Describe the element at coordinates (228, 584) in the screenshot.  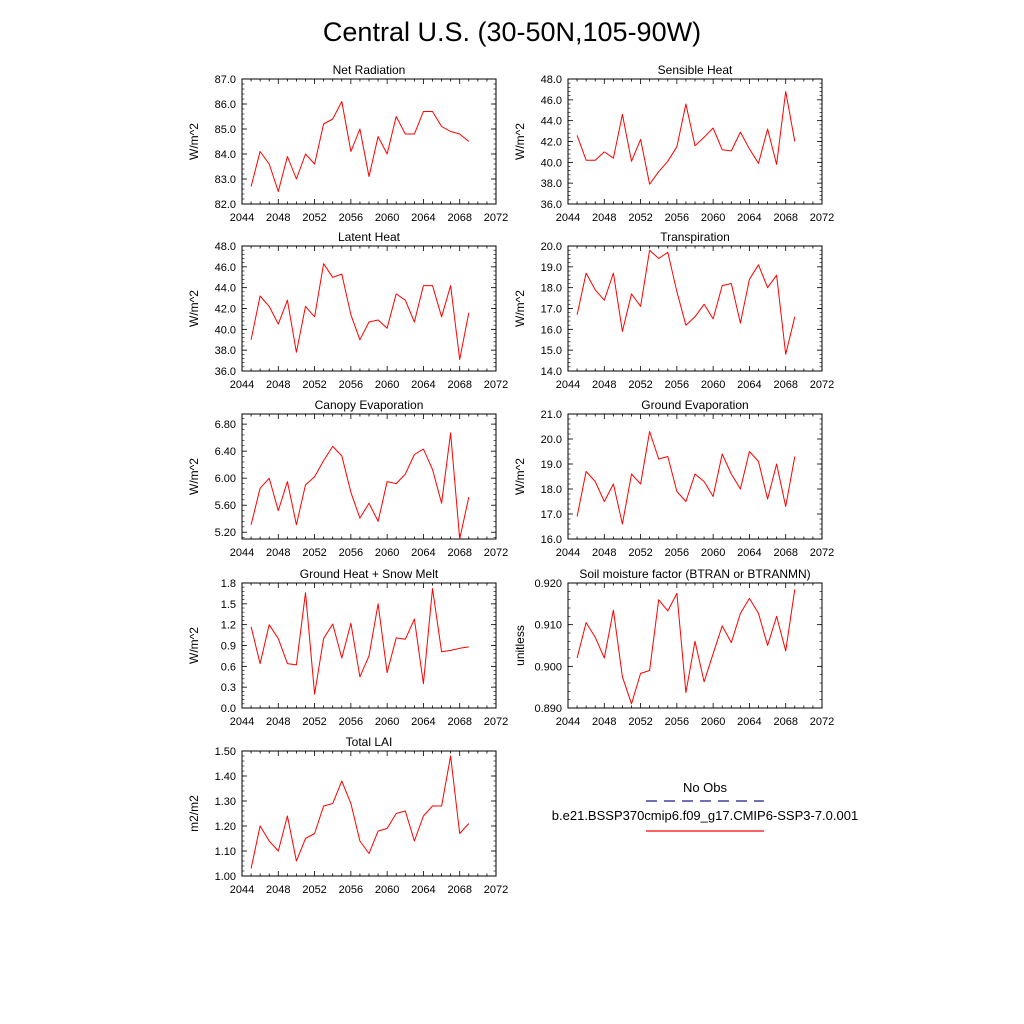
I see `y-tick-label: 1.8` at that location.